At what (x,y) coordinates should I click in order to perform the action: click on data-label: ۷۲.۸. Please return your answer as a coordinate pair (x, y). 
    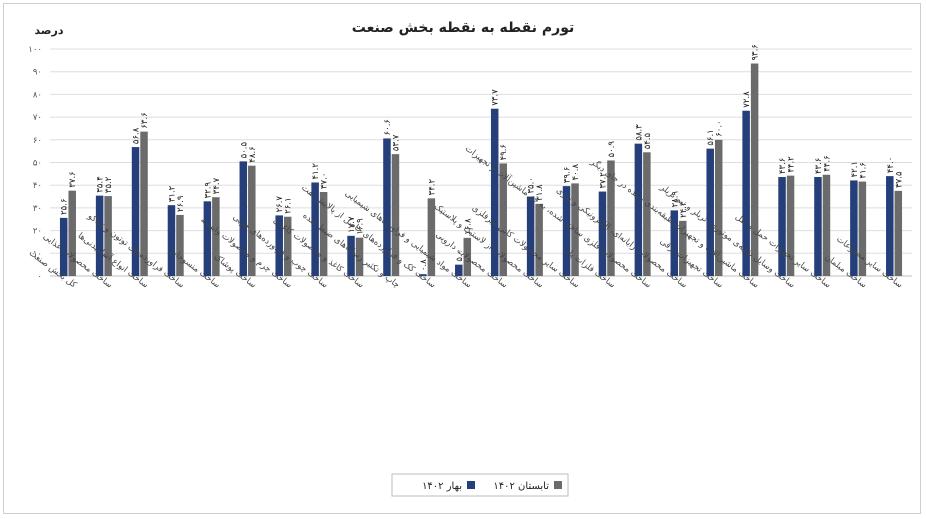
    Looking at the image, I should click on (747, 99).